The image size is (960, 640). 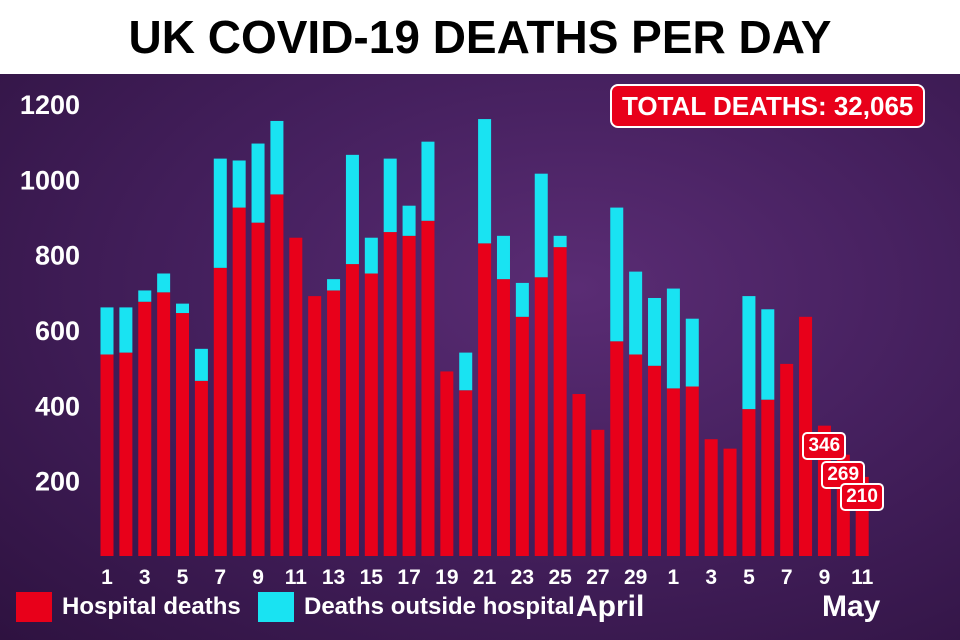 I want to click on x-tick-label: 9, so click(x=825, y=577).